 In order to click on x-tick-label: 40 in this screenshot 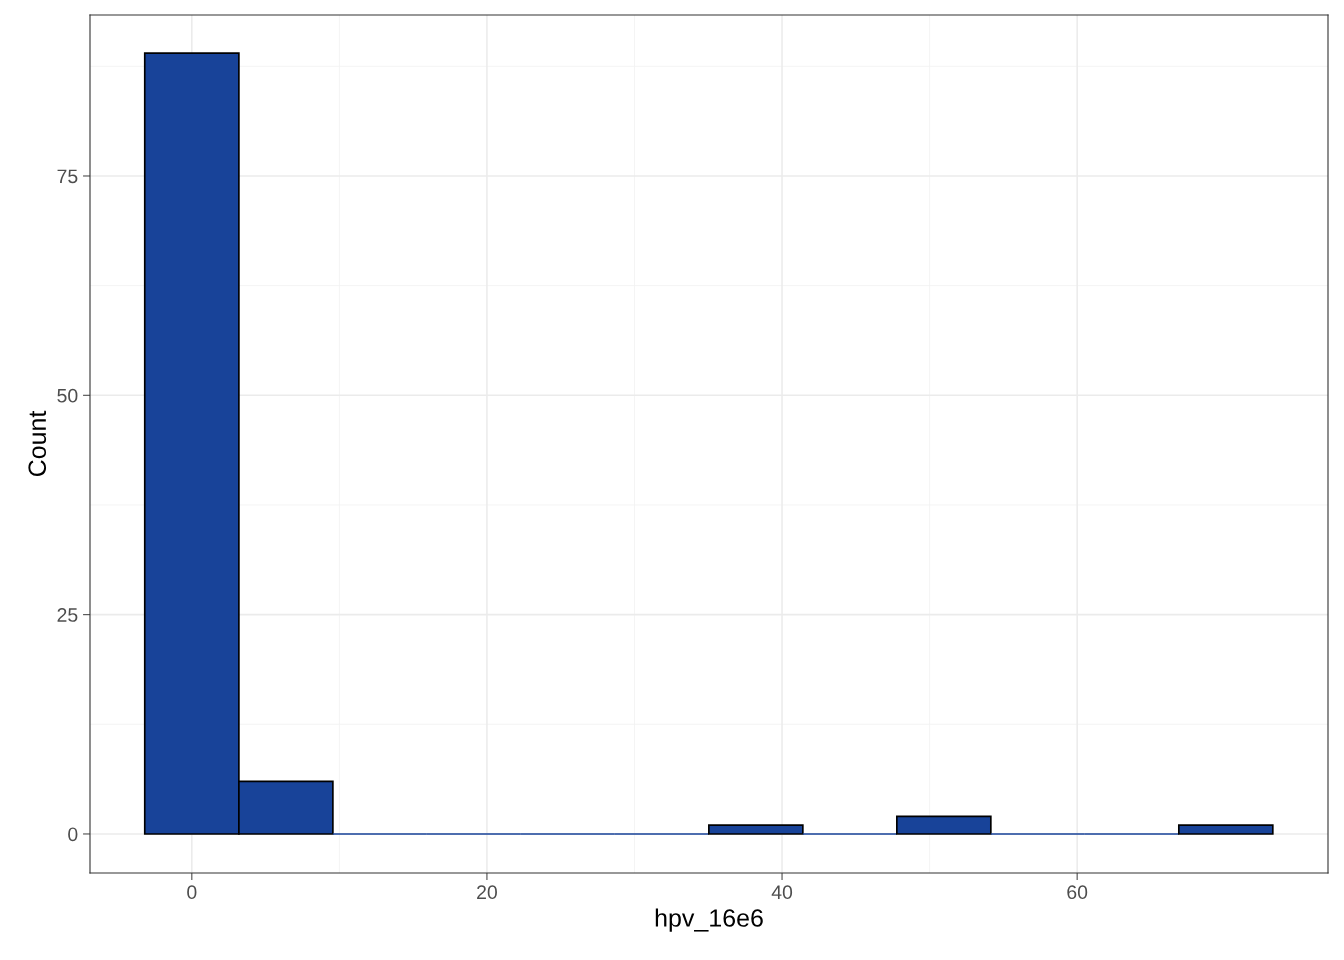, I will do `click(782, 892)`.